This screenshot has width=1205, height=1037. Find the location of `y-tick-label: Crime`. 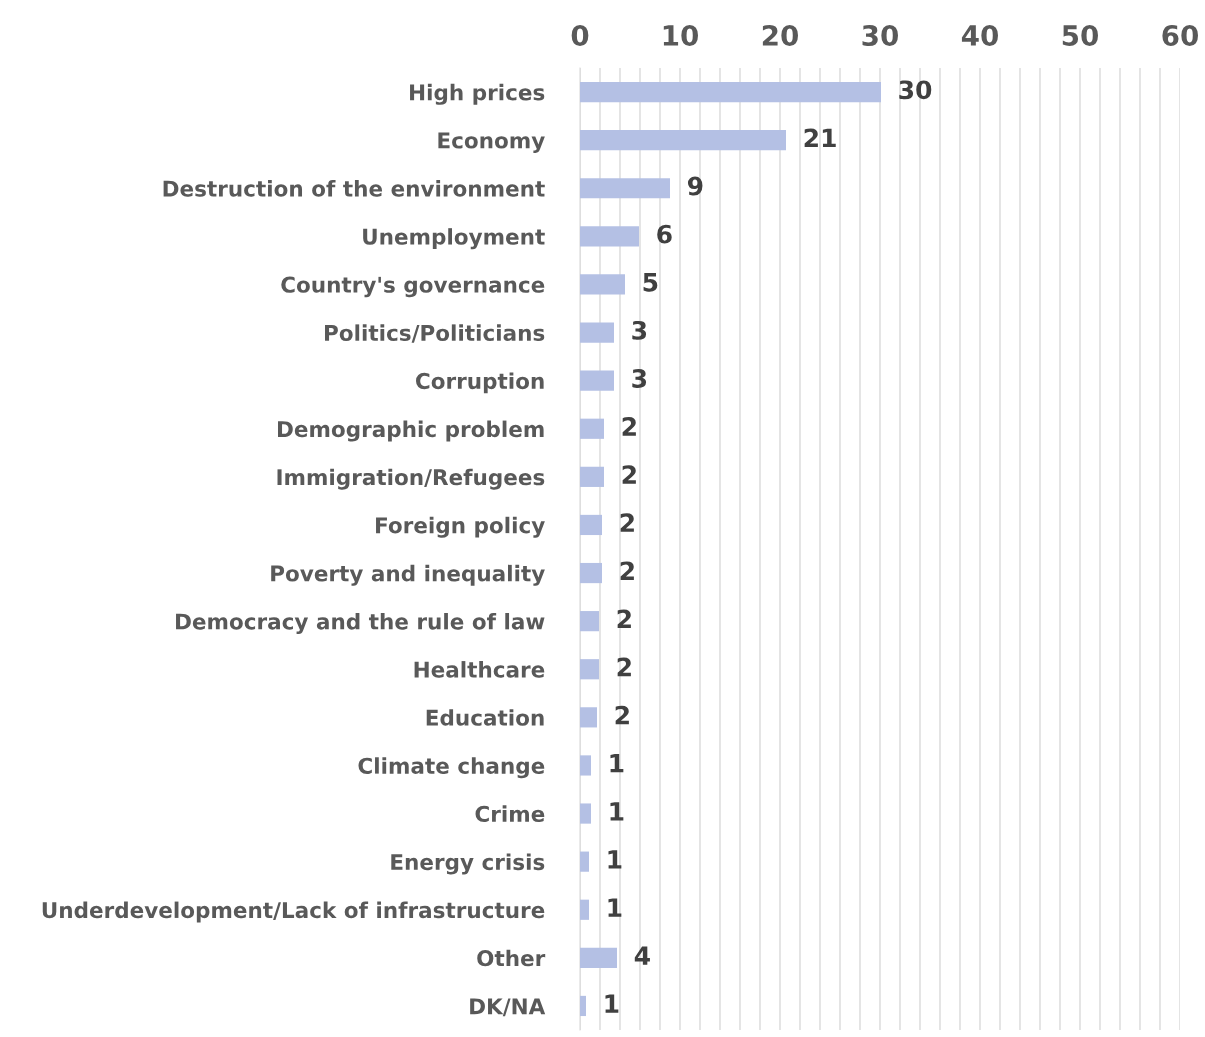

y-tick-label: Crime is located at coordinates (510, 814).